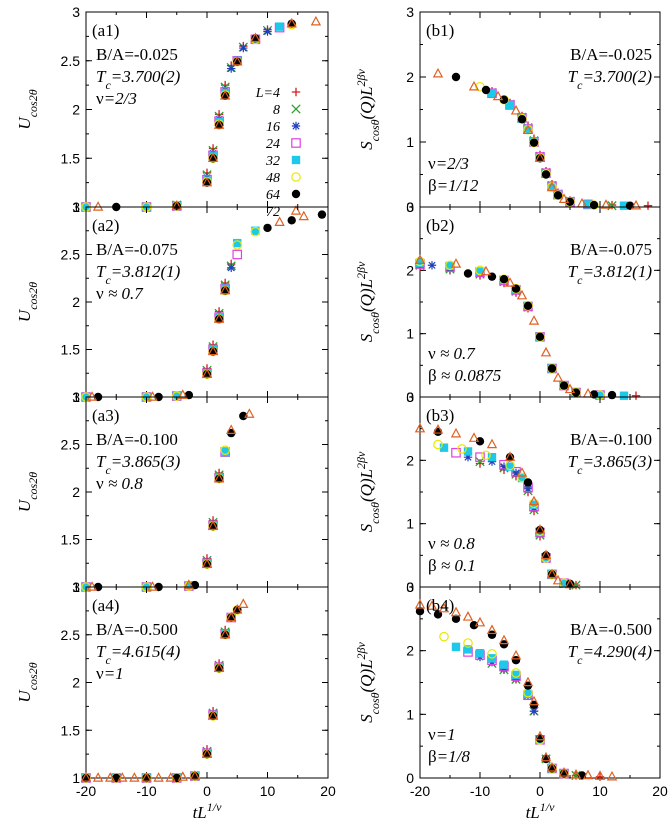 The width and height of the screenshot is (670, 833). Describe the element at coordinates (611, 54) in the screenshot. I see `annotation: B/A=-0.025` at that location.